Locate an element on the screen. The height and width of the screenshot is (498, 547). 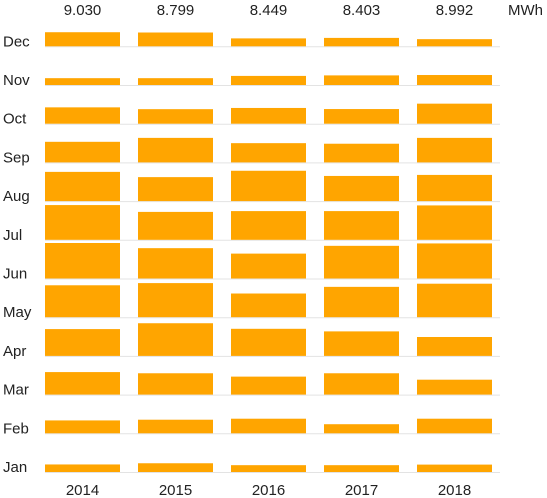
bar-2015-dec is located at coordinates (175, 39).